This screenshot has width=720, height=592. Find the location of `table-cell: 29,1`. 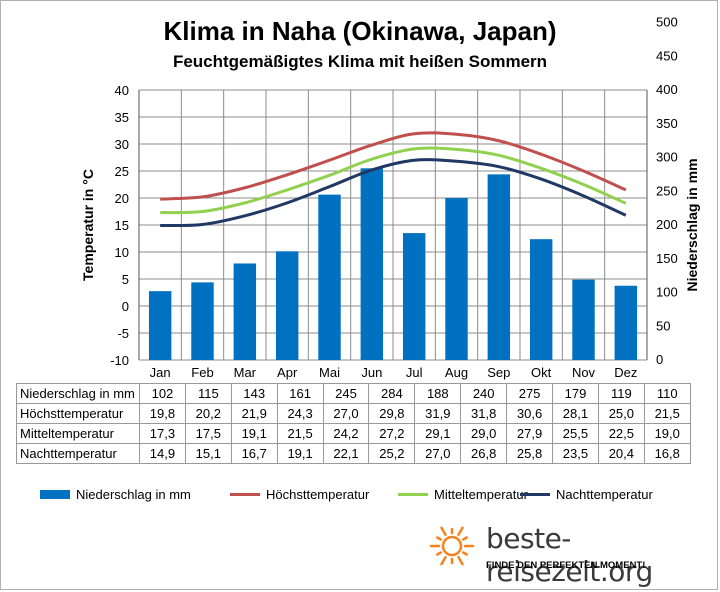

table-cell: 29,1 is located at coordinates (438, 433).